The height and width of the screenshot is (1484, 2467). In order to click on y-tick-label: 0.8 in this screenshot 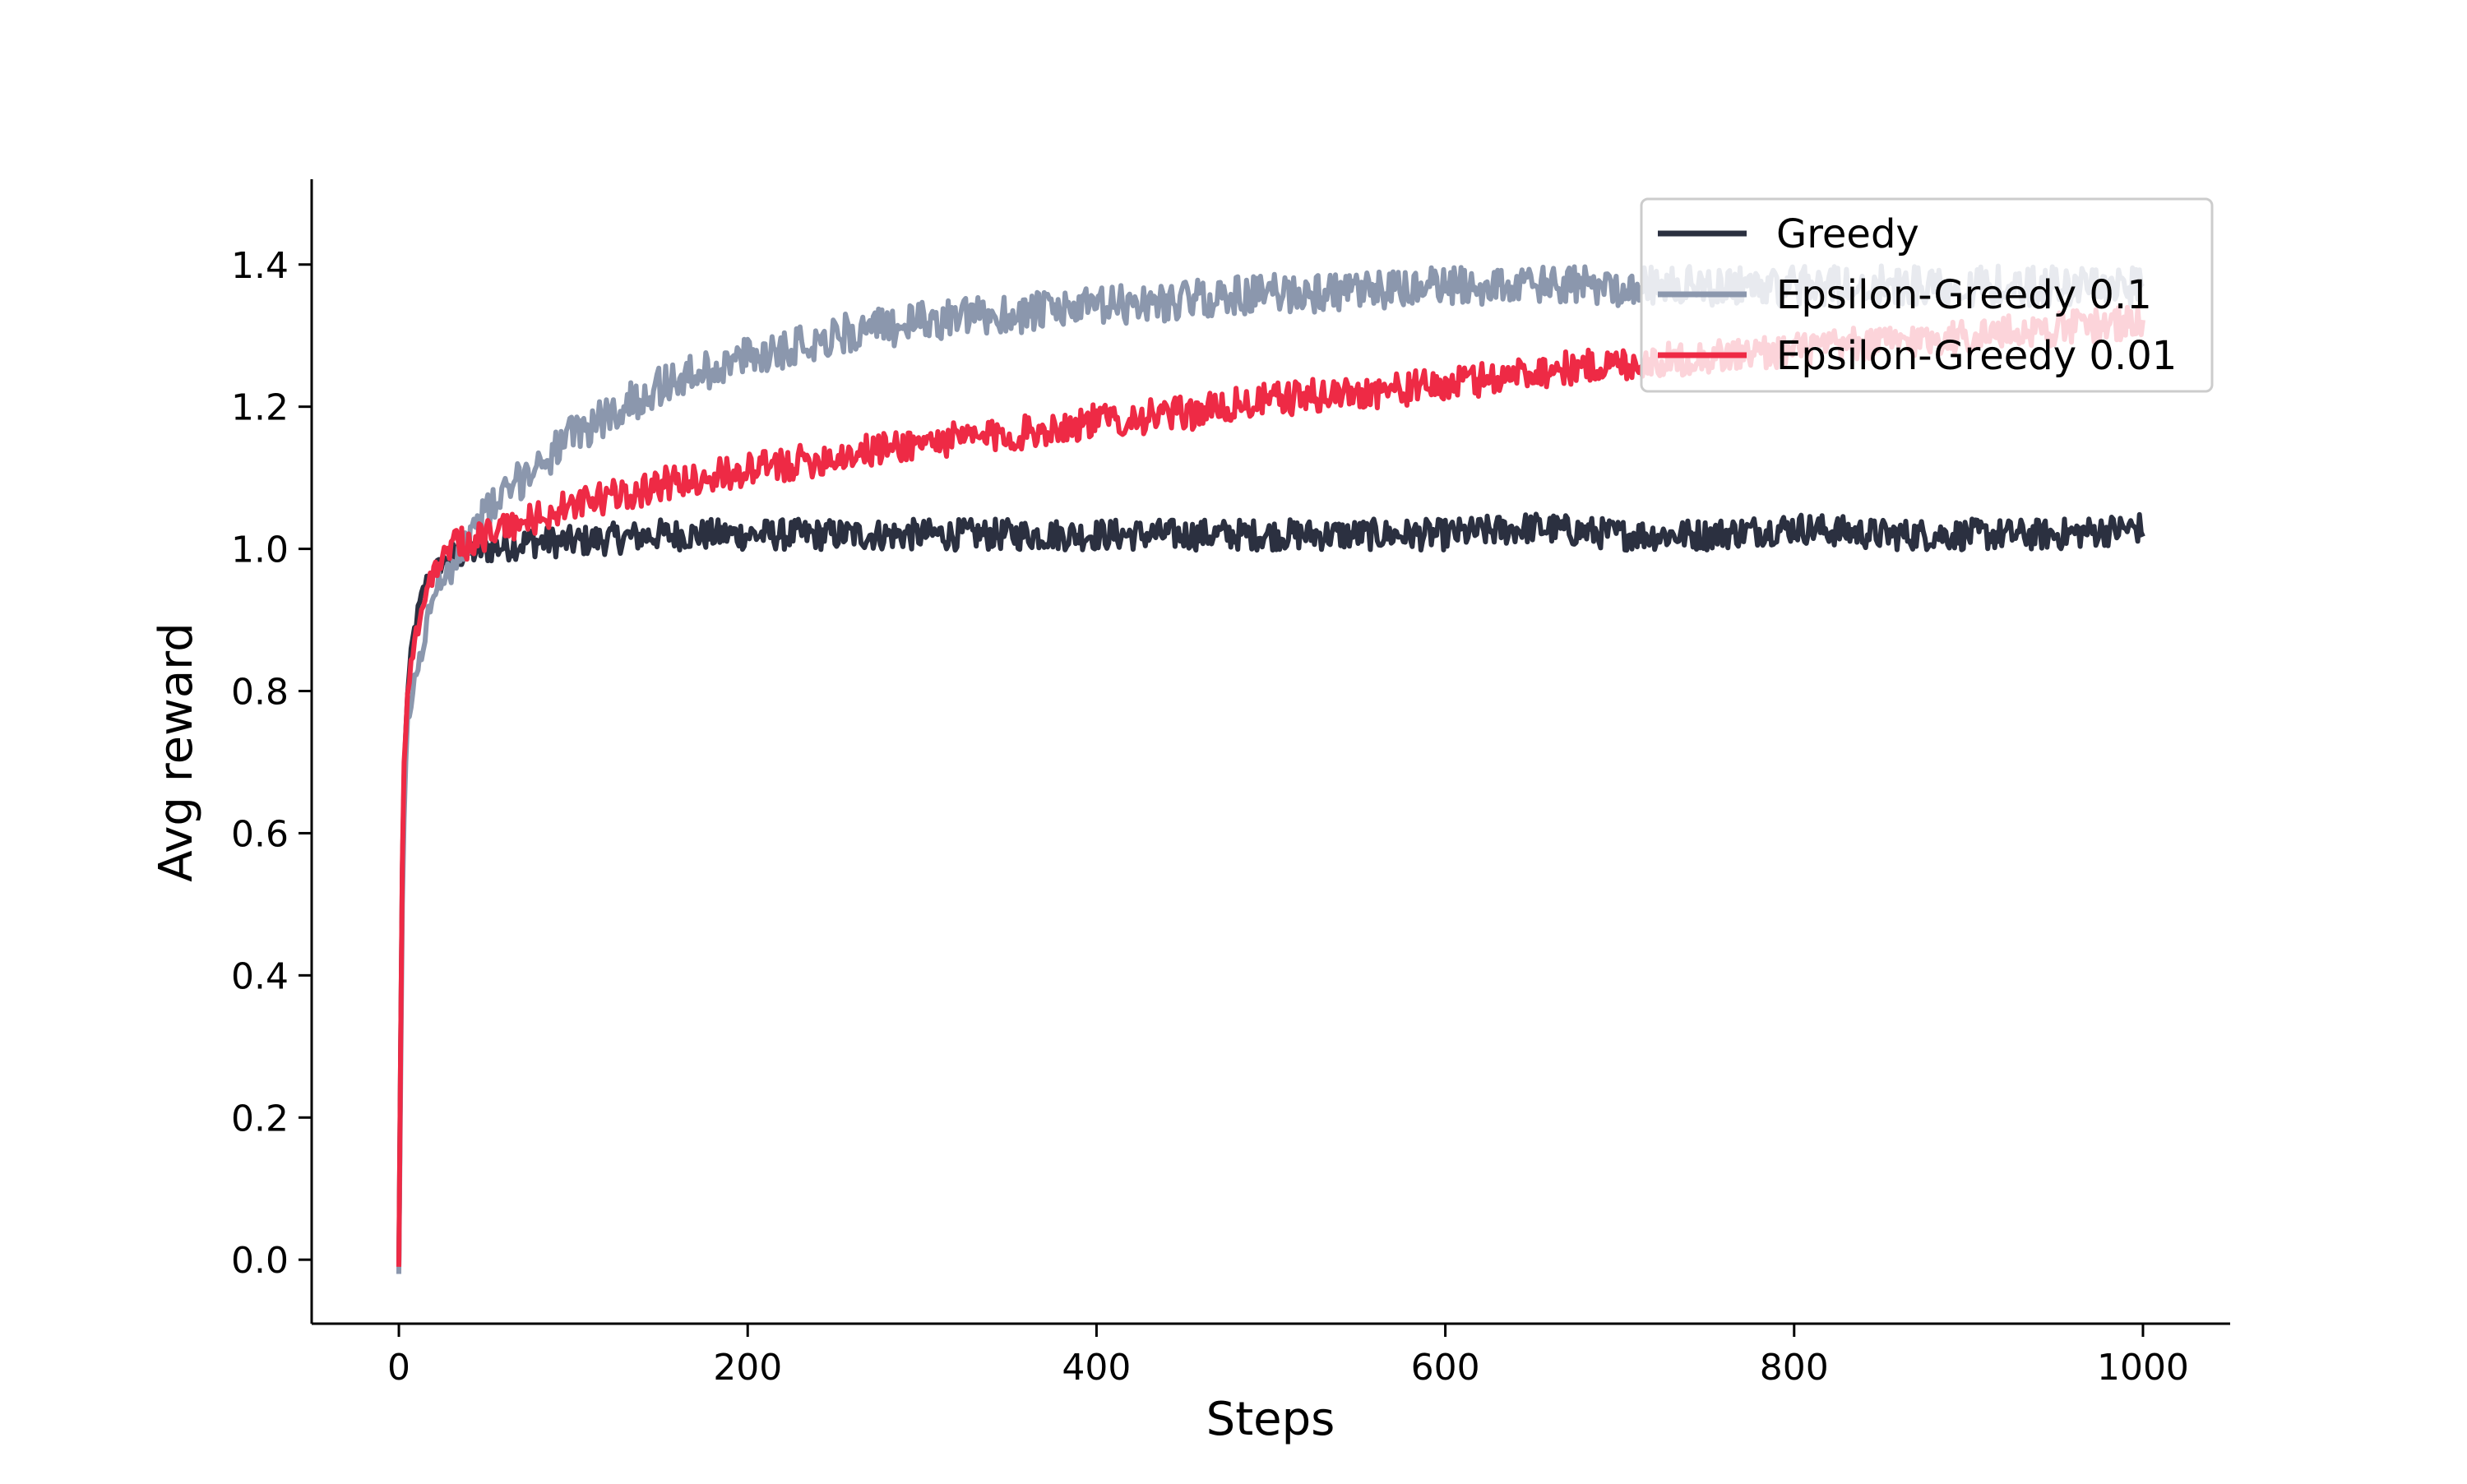, I will do `click(260, 693)`.